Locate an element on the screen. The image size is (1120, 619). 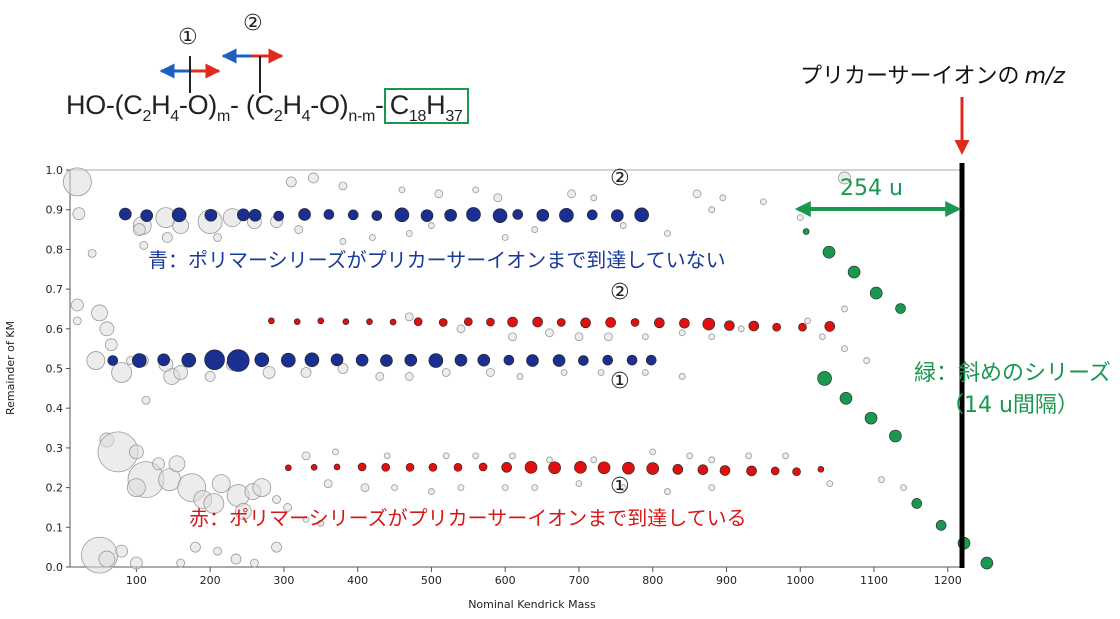
y-axis-label: Remainder of KM is located at coordinates (10, 368).